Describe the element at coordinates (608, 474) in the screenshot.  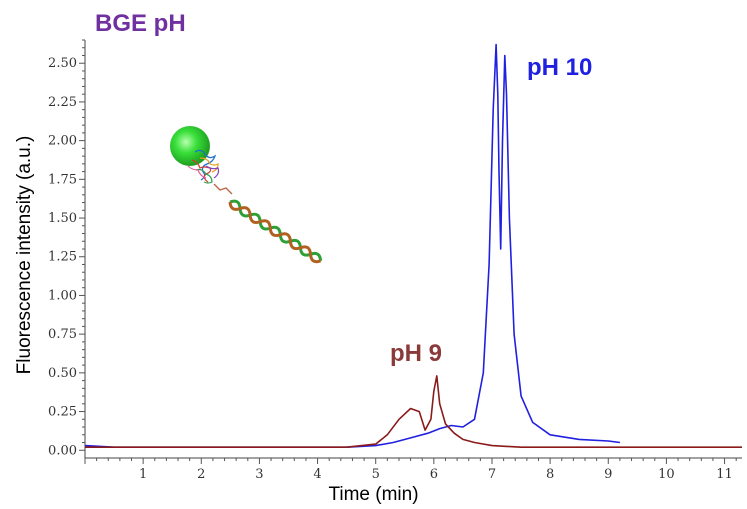
I see `x-tick-label: 9` at that location.